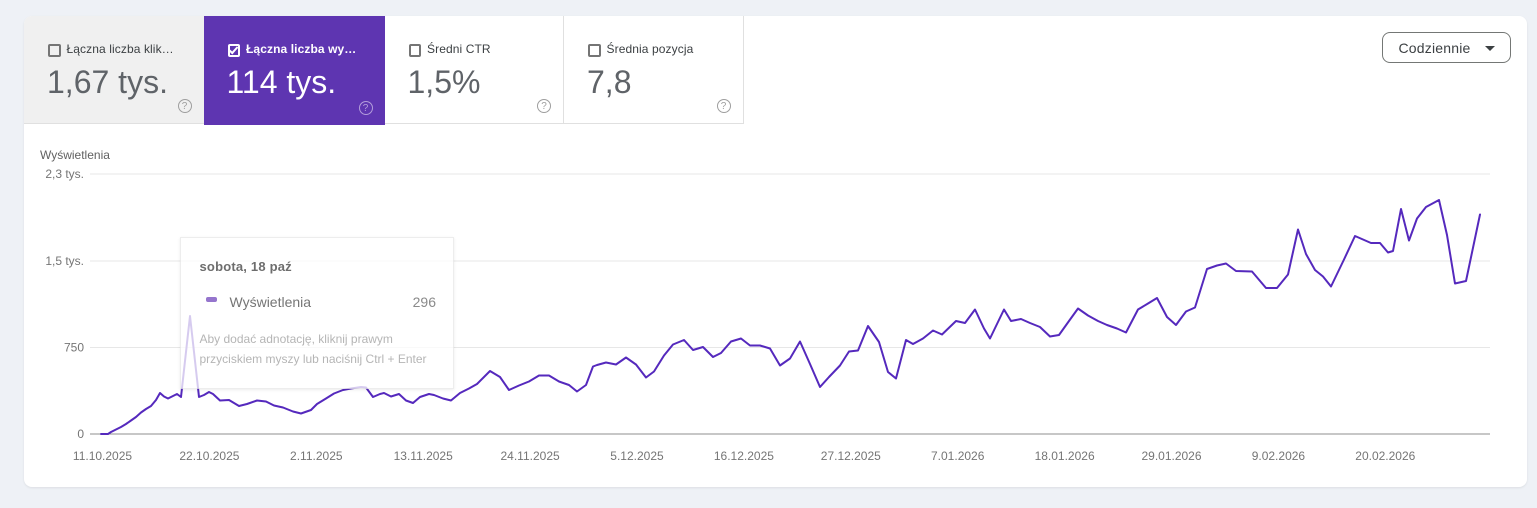 The image size is (1537, 508). Describe the element at coordinates (530, 456) in the screenshot. I see `svg-text: 24.11.2025` at that location.